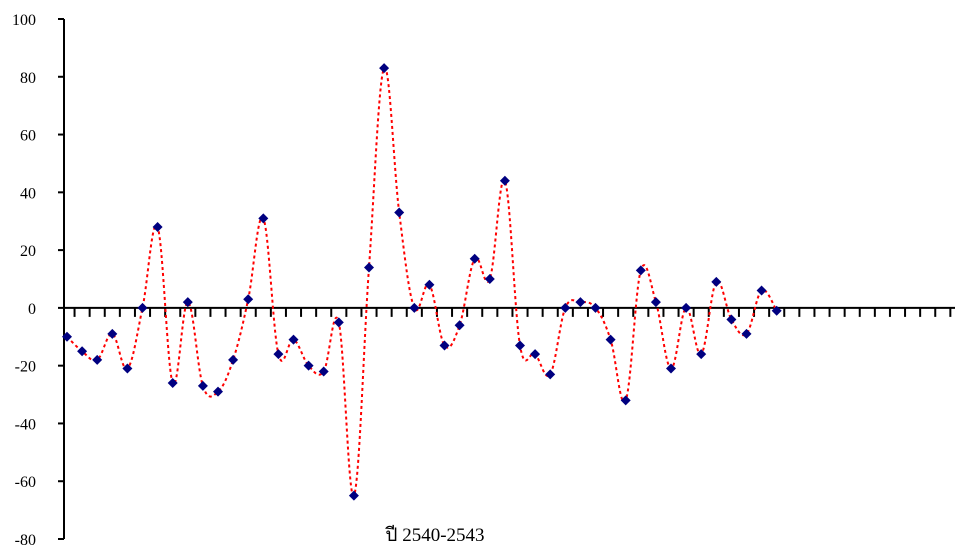 This screenshot has height=548, width=955. What do you see at coordinates (28, 251) in the screenshot?
I see `y-tick-label: 20` at bounding box center [28, 251].